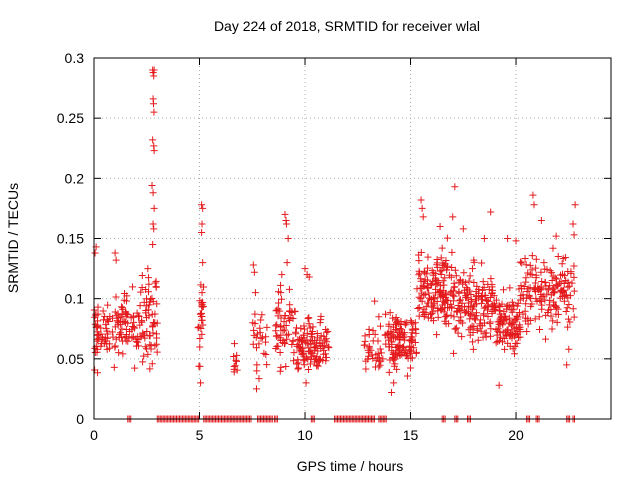  Describe the element at coordinates (75, 178) in the screenshot. I see `y-tick-label: 0.2` at that location.